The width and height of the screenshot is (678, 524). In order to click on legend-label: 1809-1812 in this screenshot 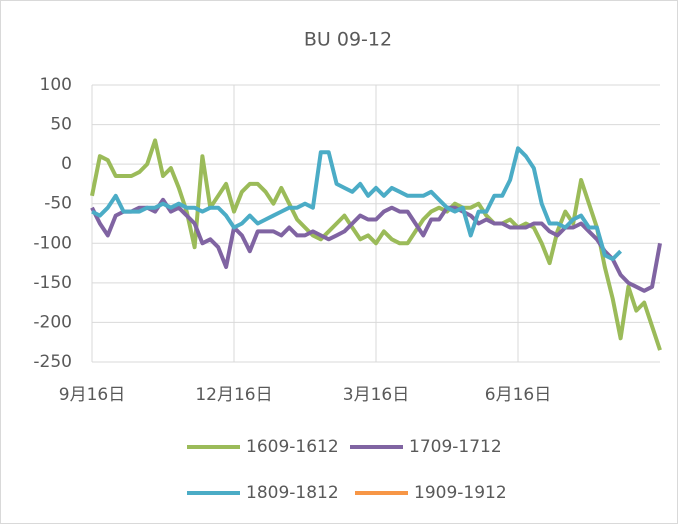, I will do `click(292, 493)`.